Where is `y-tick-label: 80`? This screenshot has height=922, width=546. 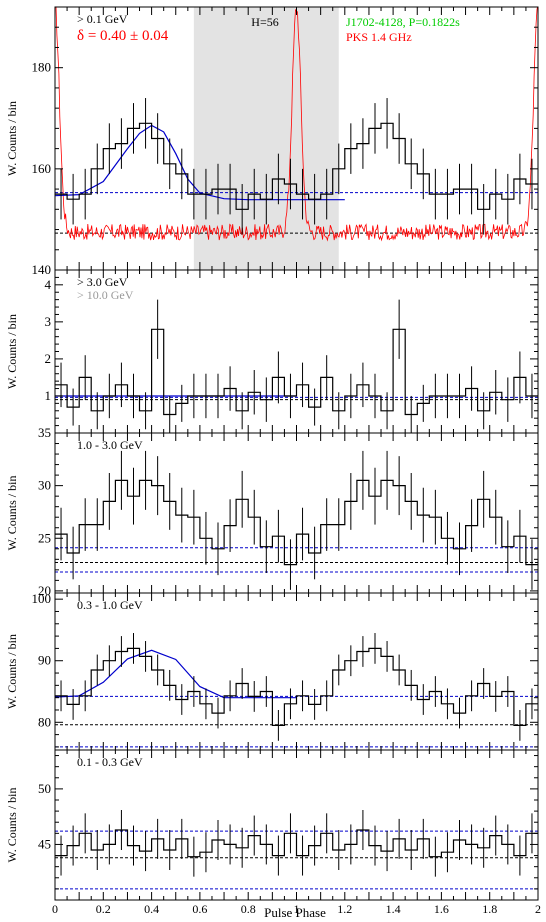 y-tick-label: 80 is located at coordinates (44, 721).